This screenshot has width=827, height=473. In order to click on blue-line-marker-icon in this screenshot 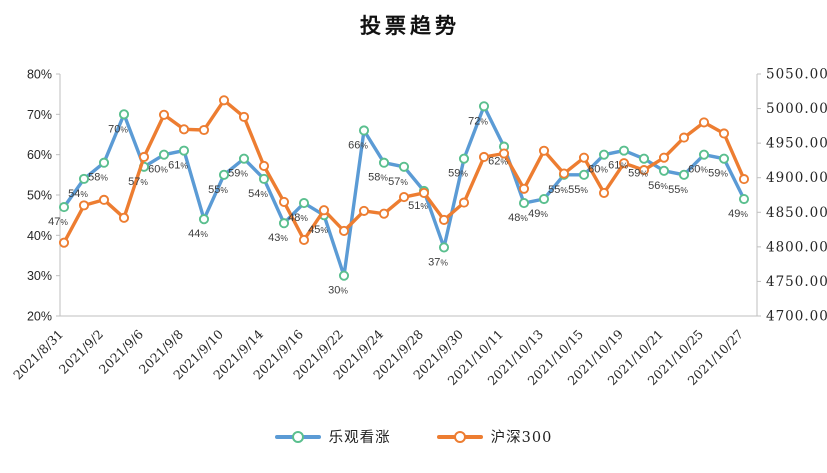, I will do `click(297, 436)`.